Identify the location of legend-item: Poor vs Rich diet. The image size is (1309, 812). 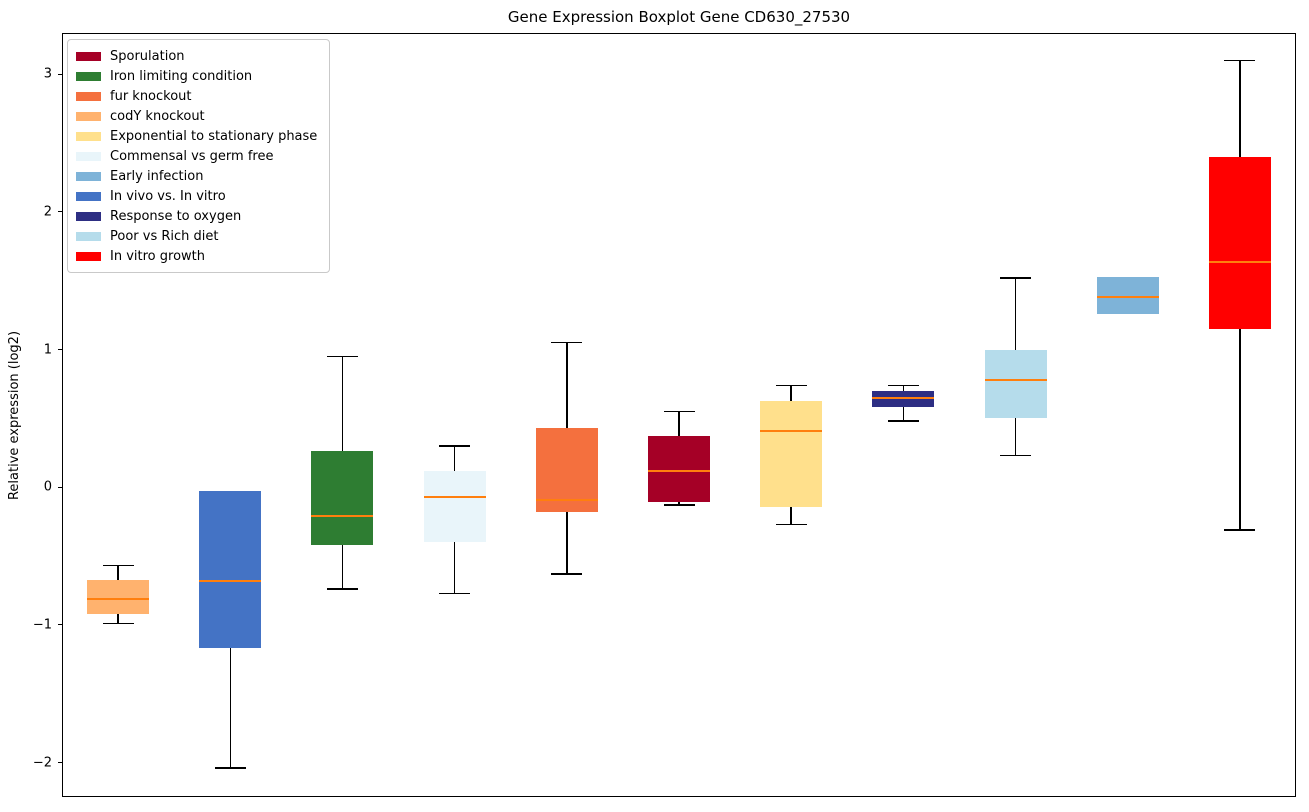
(196, 236).